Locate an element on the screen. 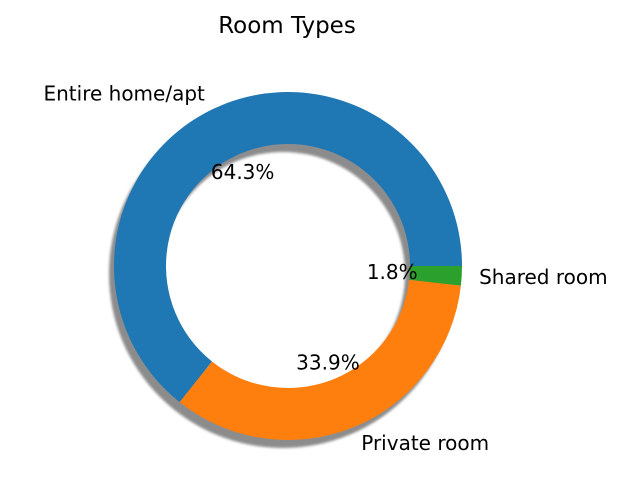 This screenshot has width=640, height=480. chart-title: Room Types is located at coordinates (287, 26).